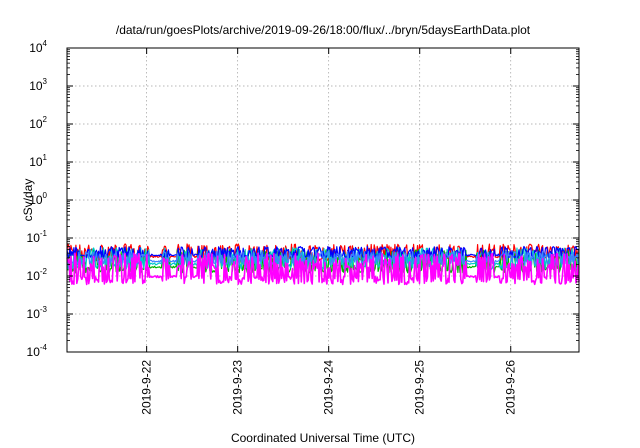 This screenshot has width=640, height=448. I want to click on y-tick-label: 10¹, so click(38, 161).